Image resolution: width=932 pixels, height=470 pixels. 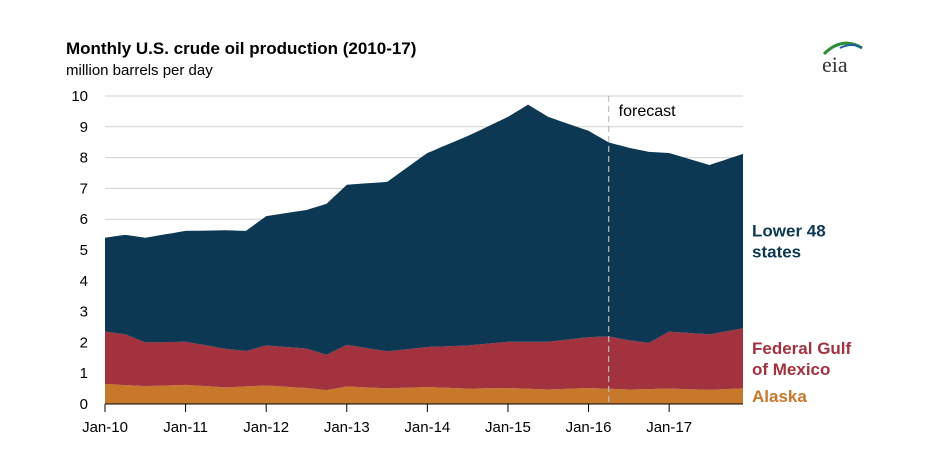 What do you see at coordinates (185, 427) in the screenshot?
I see `x-tick-label-1: Jan-11` at bounding box center [185, 427].